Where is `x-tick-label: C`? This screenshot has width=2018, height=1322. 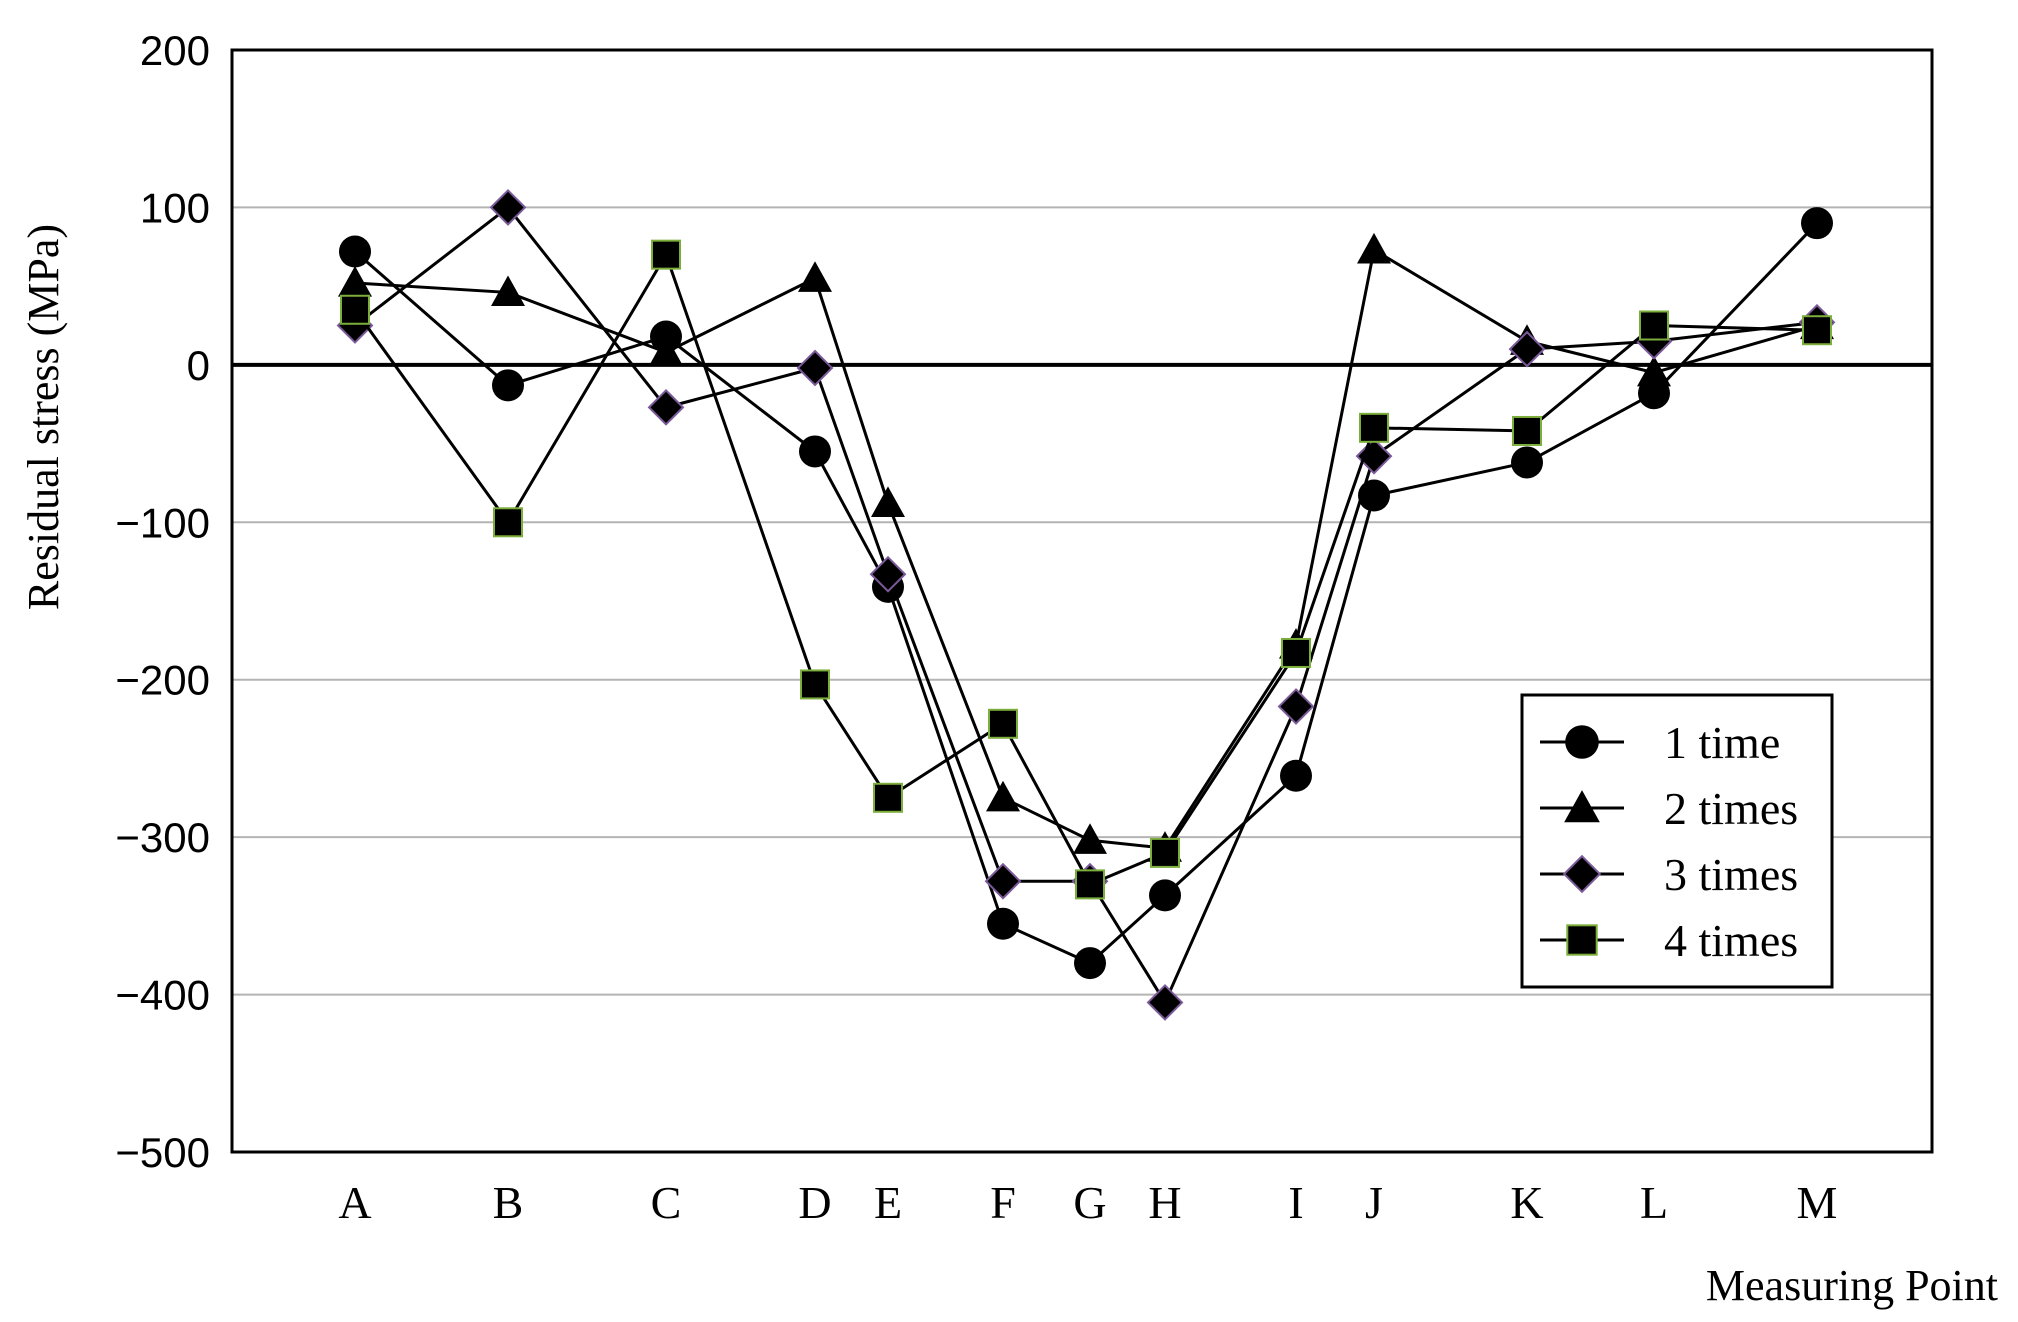 x-tick-label: C is located at coordinates (666, 1202).